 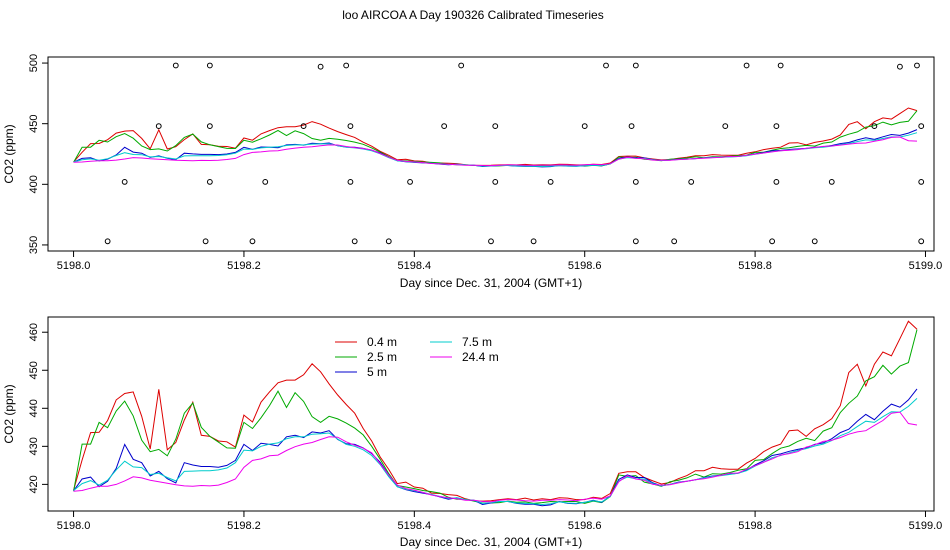 I want to click on top-x-tick-label: 5198.0, so click(x=74, y=266).